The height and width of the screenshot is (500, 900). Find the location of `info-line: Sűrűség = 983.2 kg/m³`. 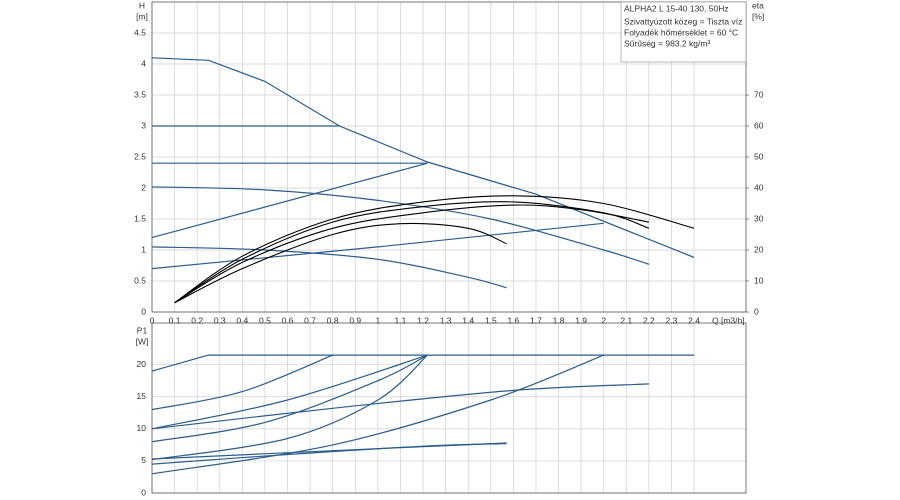

info-line: Sűrűség = 983.2 kg/m³ is located at coordinates (667, 43).